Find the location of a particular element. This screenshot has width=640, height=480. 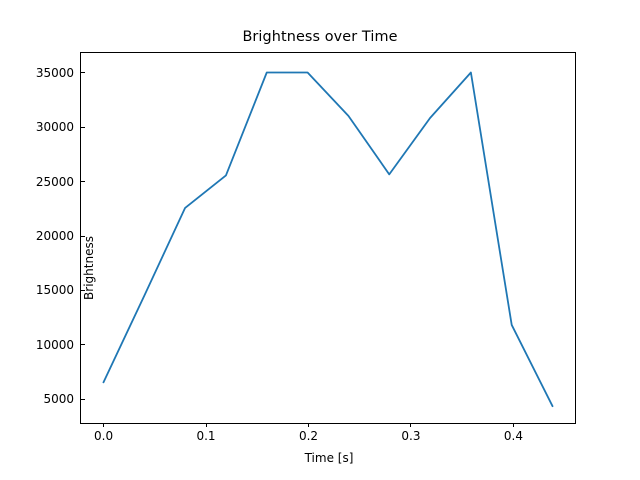

y-axis-tick-label: 35000 is located at coordinates (54, 72).